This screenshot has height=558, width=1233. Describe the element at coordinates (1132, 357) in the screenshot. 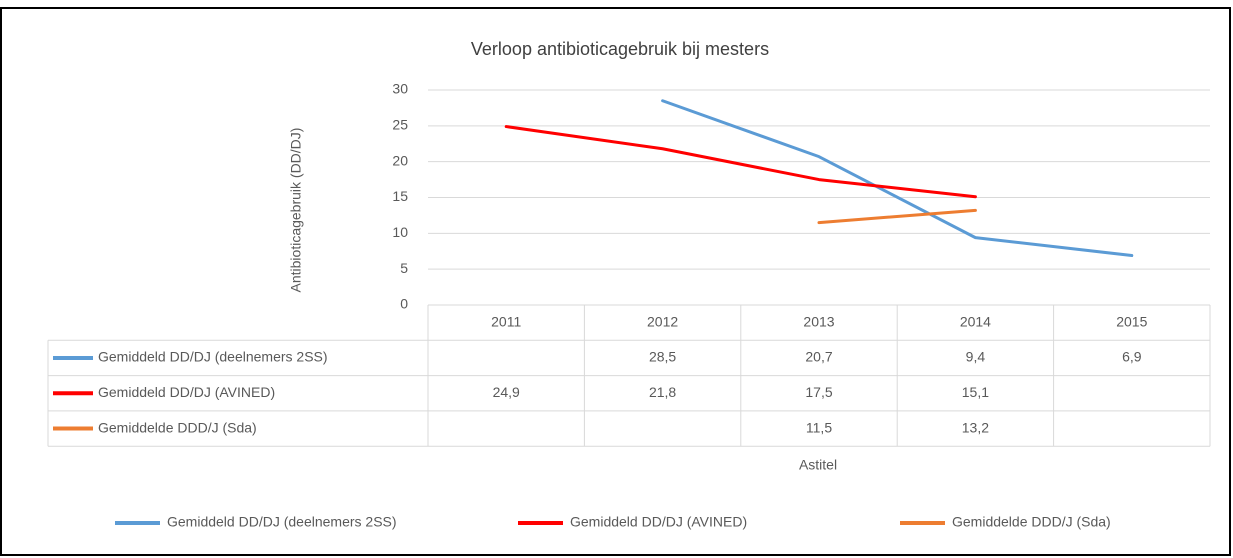

I see `data-label: 6,9` at that location.